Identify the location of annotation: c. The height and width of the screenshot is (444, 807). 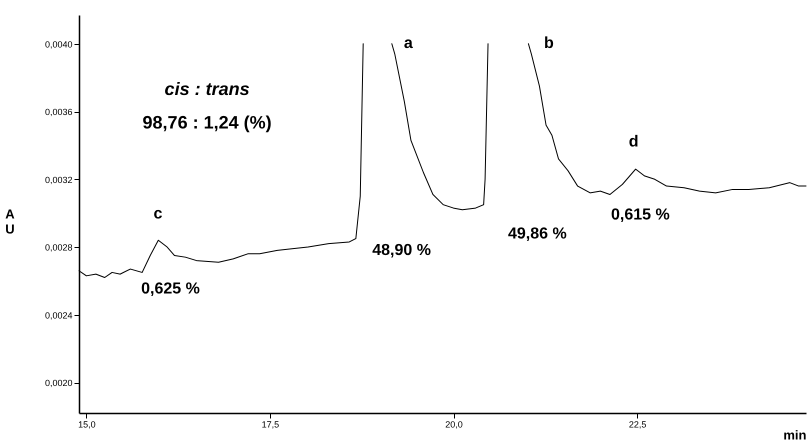
(158, 214).